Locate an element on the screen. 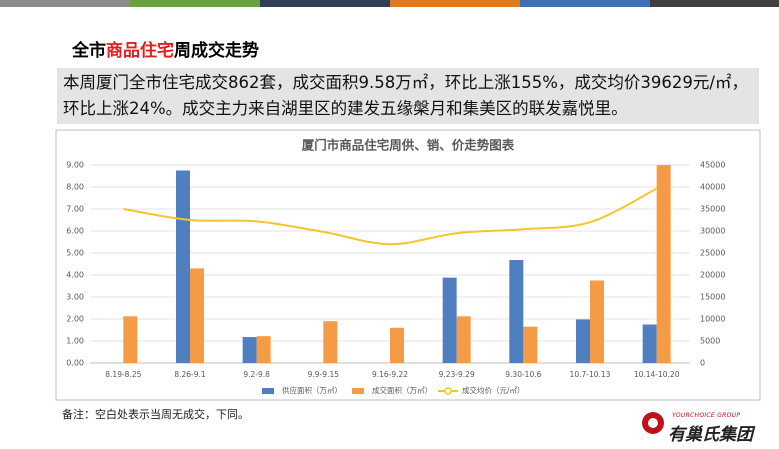 This screenshot has height=449, width=779. x-tick-label: 8.19-8.25 is located at coordinates (123, 374).